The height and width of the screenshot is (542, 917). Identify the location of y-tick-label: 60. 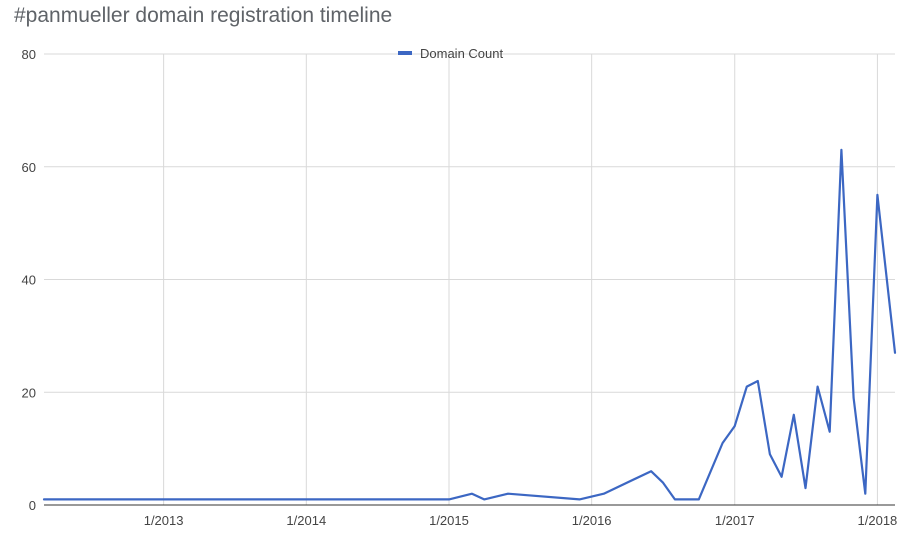
(29, 167).